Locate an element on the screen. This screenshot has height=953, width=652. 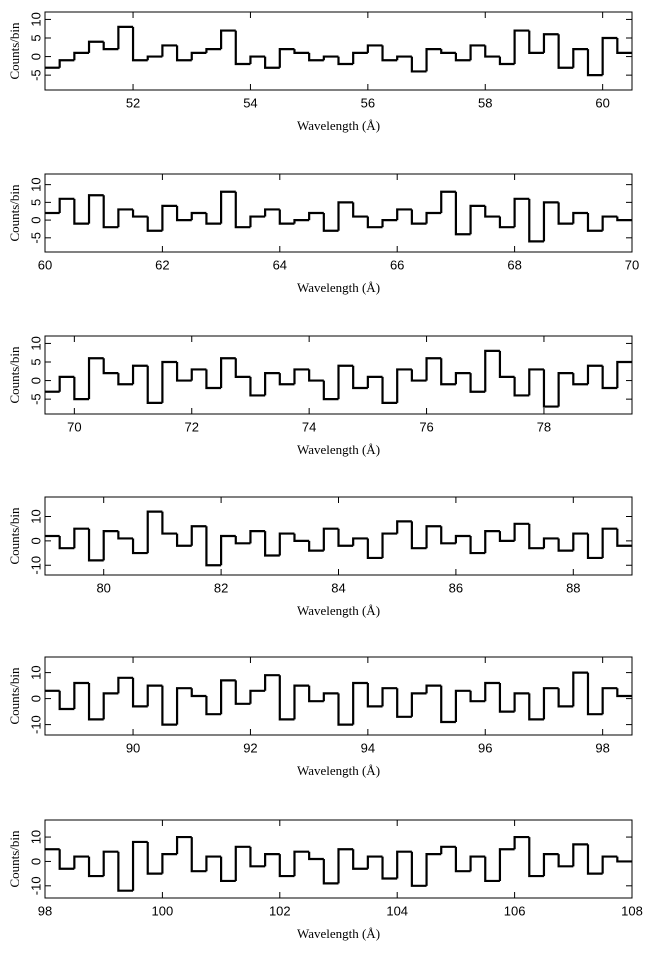
x-tick-label: 78 is located at coordinates (544, 426).